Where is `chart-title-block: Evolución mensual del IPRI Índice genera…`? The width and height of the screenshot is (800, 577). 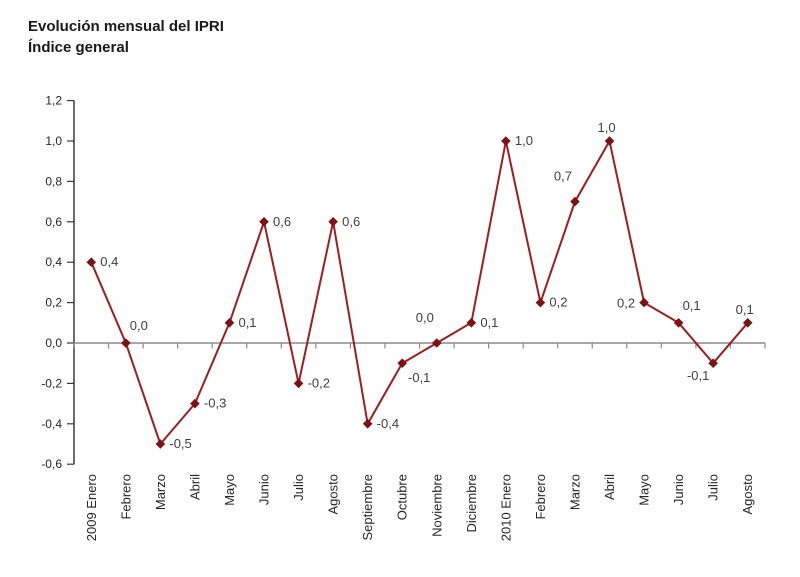
chart-title-block: Evolución mensual del IPRI Índice genera… is located at coordinates (126, 37).